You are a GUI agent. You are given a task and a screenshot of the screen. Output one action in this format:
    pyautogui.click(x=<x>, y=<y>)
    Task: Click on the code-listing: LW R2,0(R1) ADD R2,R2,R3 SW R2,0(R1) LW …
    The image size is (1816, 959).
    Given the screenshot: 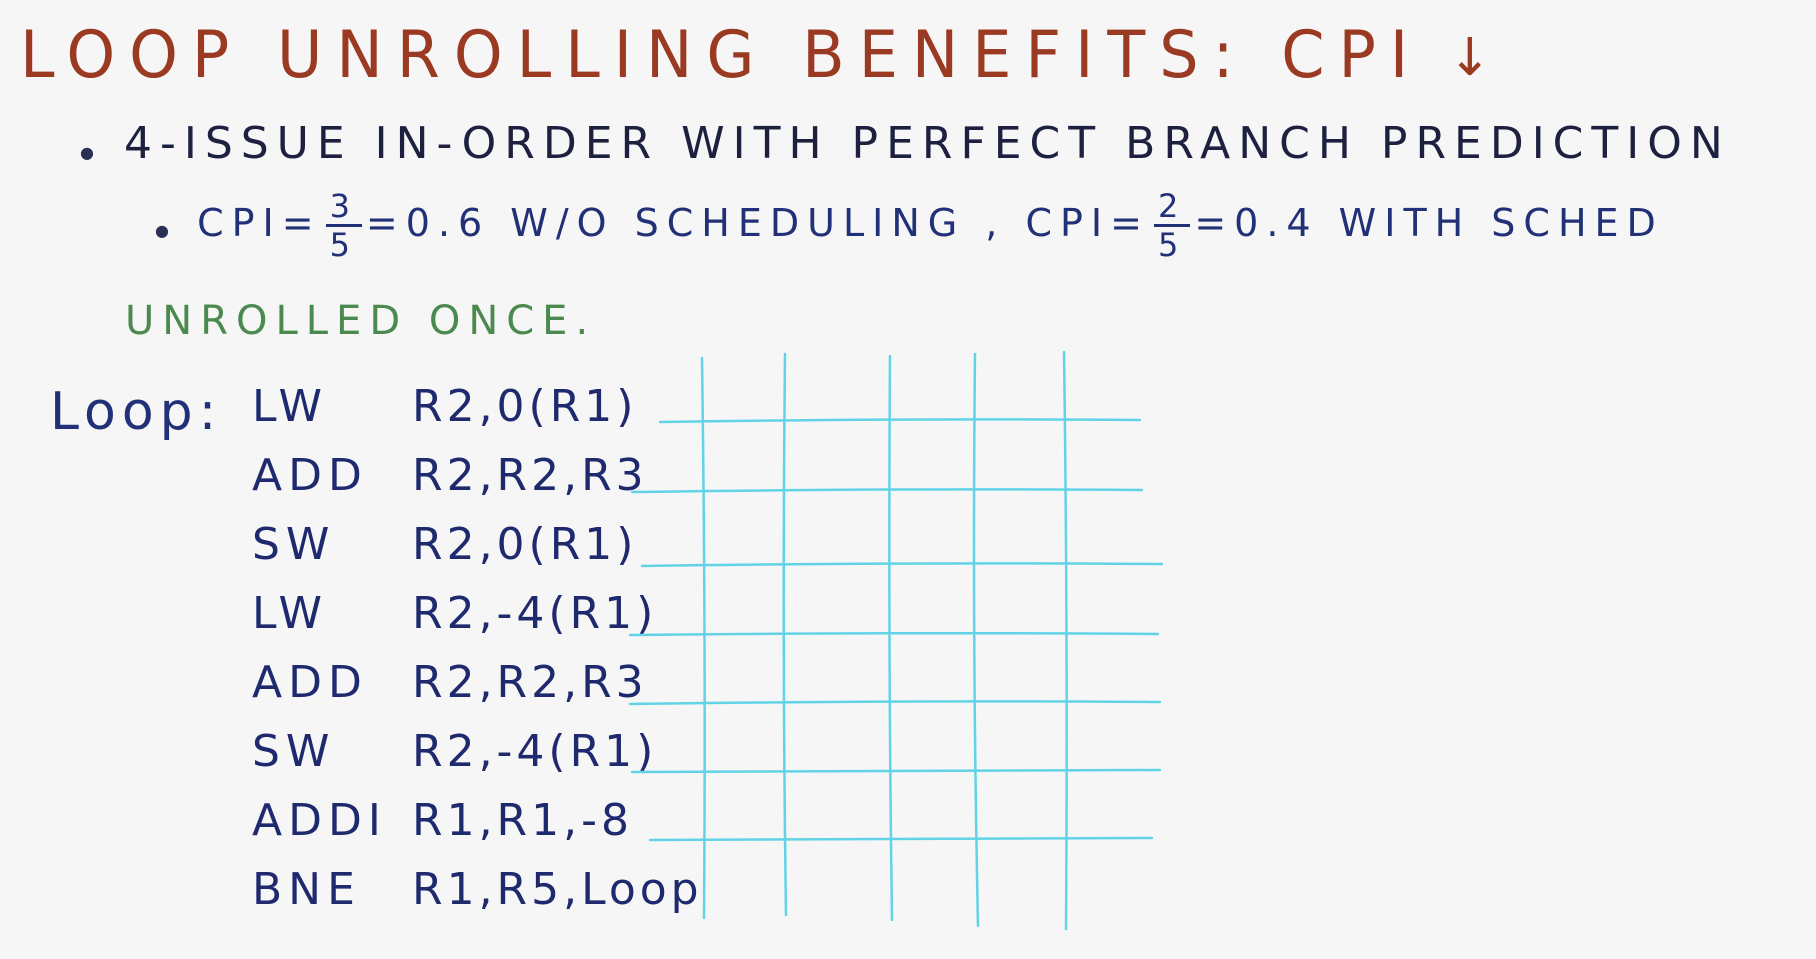 What is the action you would take?
    pyautogui.click(x=477, y=648)
    